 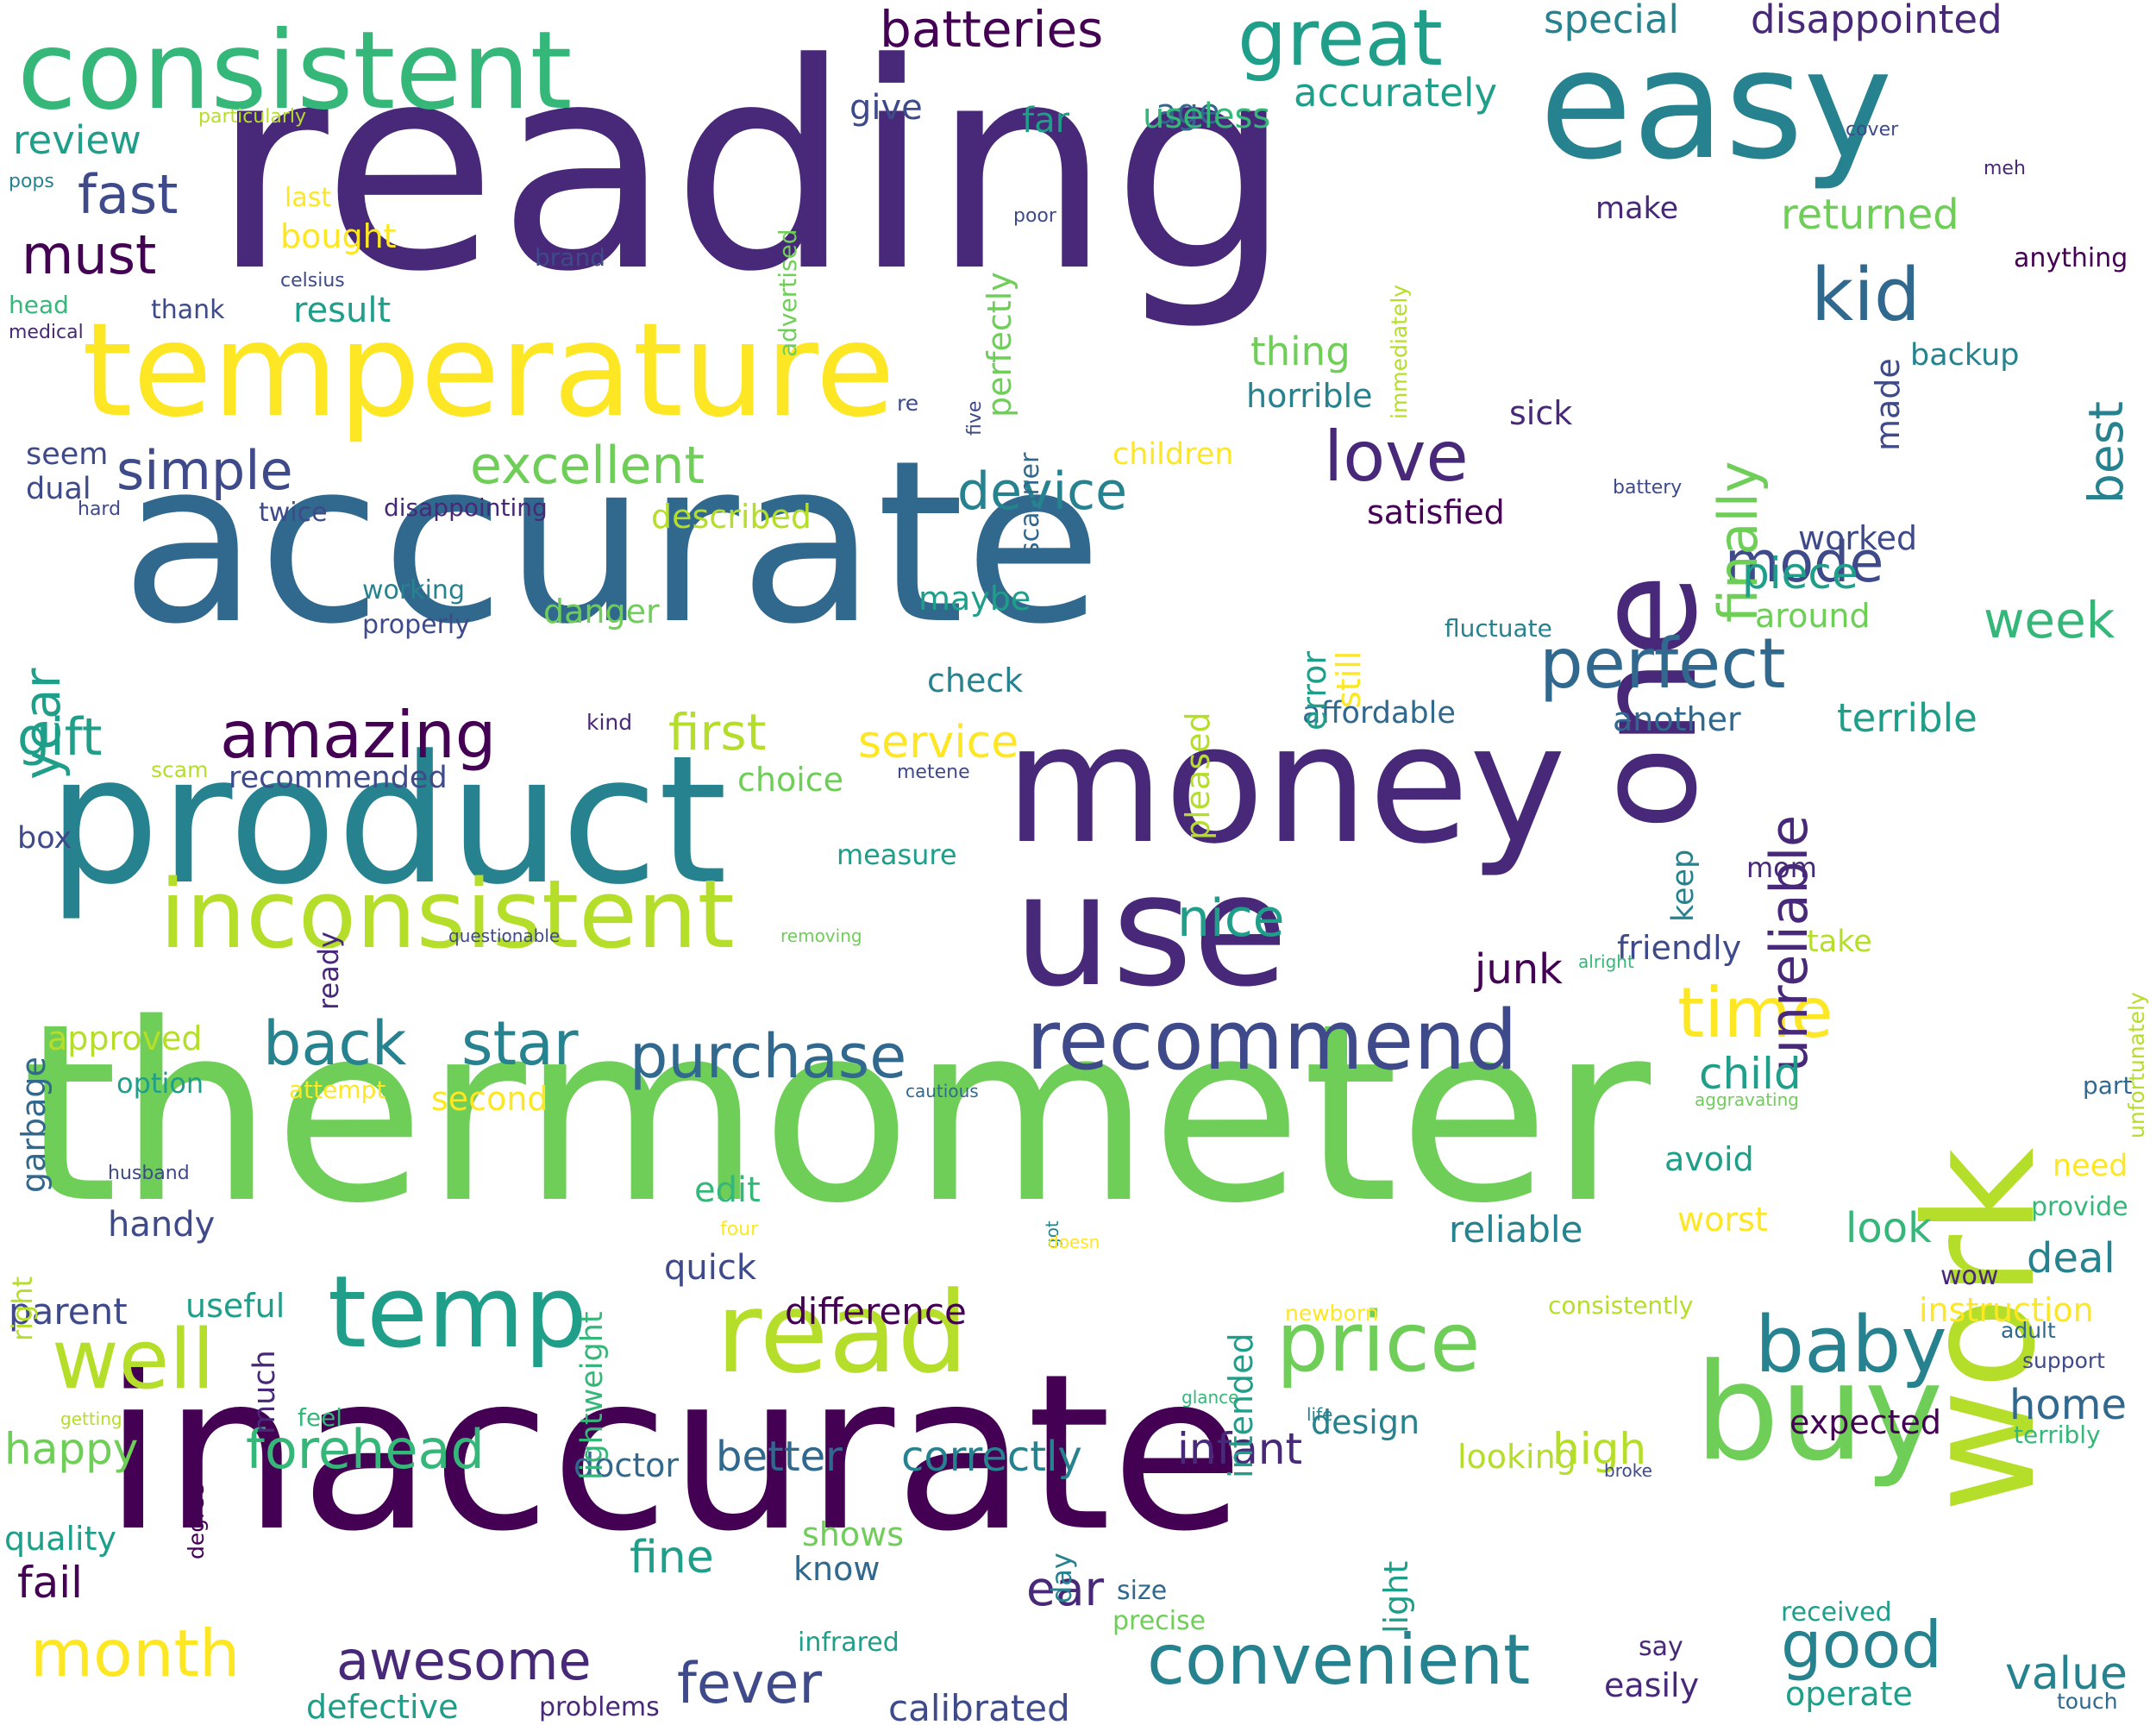 I want to click on word-service: service, so click(x=938, y=743).